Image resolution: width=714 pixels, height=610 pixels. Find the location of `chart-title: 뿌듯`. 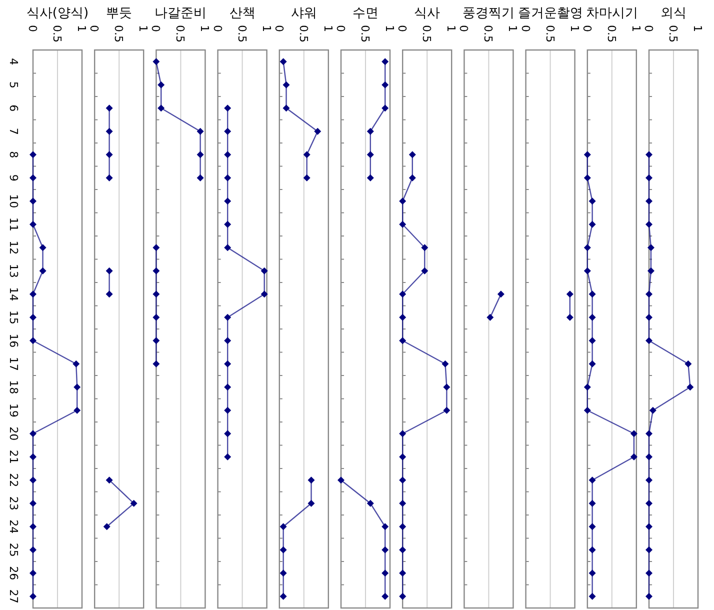

chart-title: 뿌듯 is located at coordinates (119, 13).